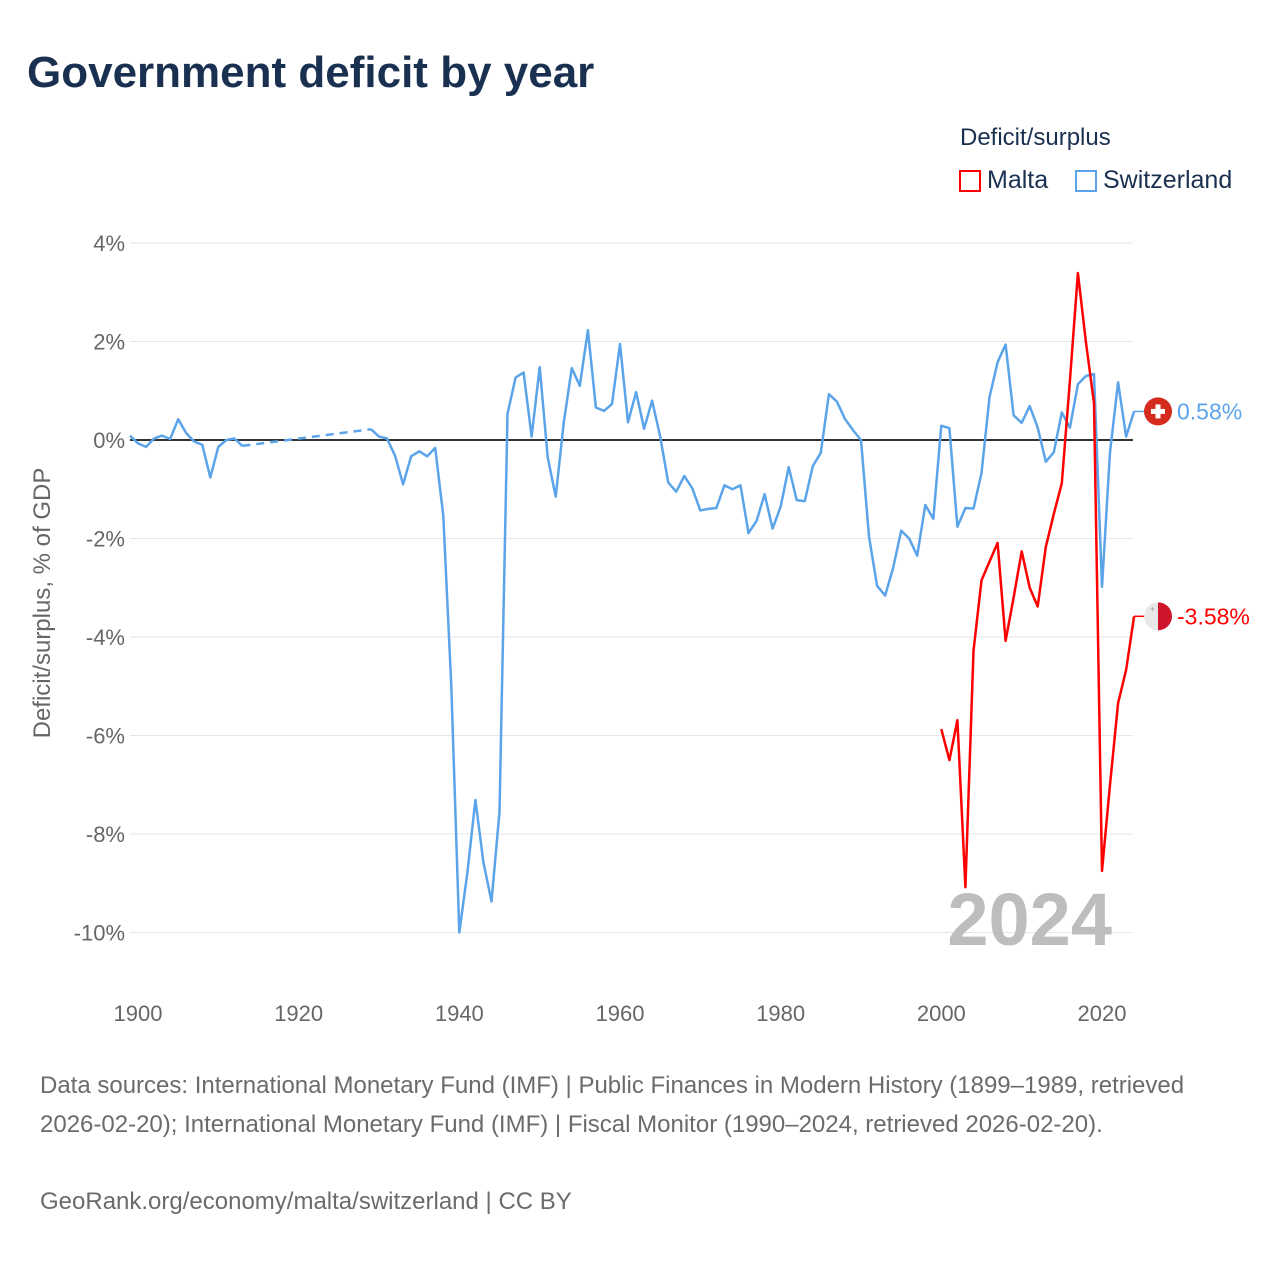 The height and width of the screenshot is (1280, 1280). I want to click on series-line-malta, so click(1038, 580).